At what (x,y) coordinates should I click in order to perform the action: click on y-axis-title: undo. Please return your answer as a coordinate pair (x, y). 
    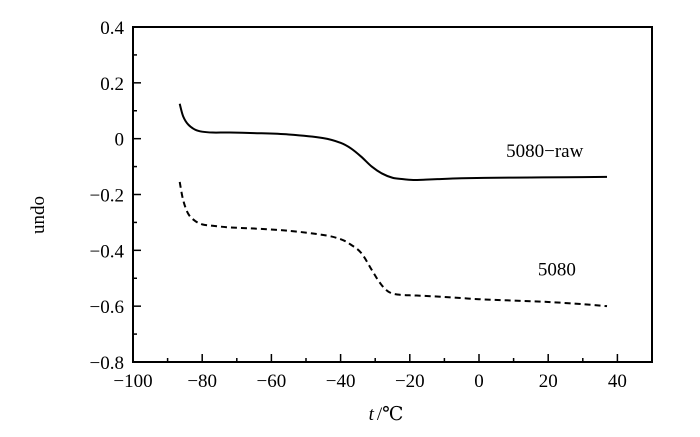
    Looking at the image, I should click on (38, 215).